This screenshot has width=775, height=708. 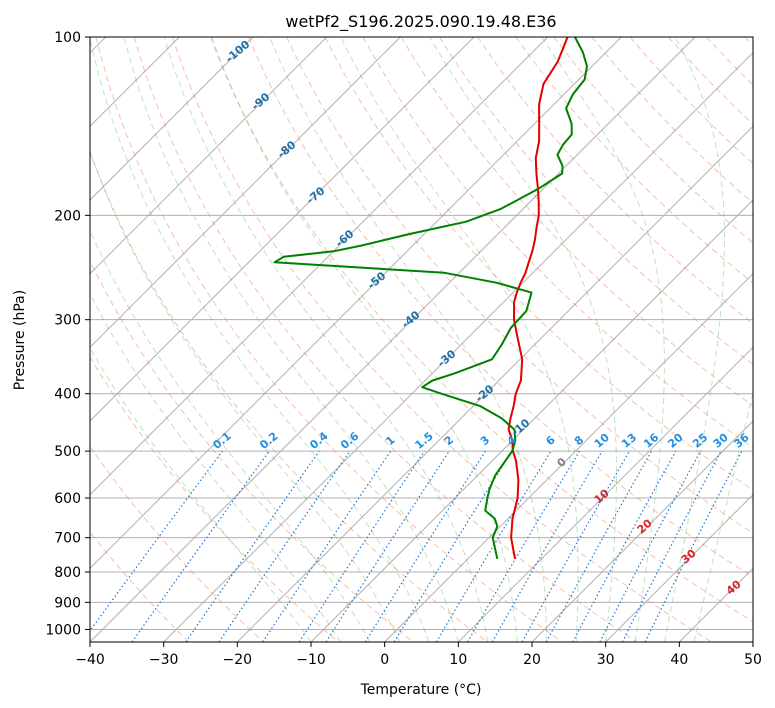 I want to click on x-axis-title: Temperature (°C), so click(x=421, y=690).